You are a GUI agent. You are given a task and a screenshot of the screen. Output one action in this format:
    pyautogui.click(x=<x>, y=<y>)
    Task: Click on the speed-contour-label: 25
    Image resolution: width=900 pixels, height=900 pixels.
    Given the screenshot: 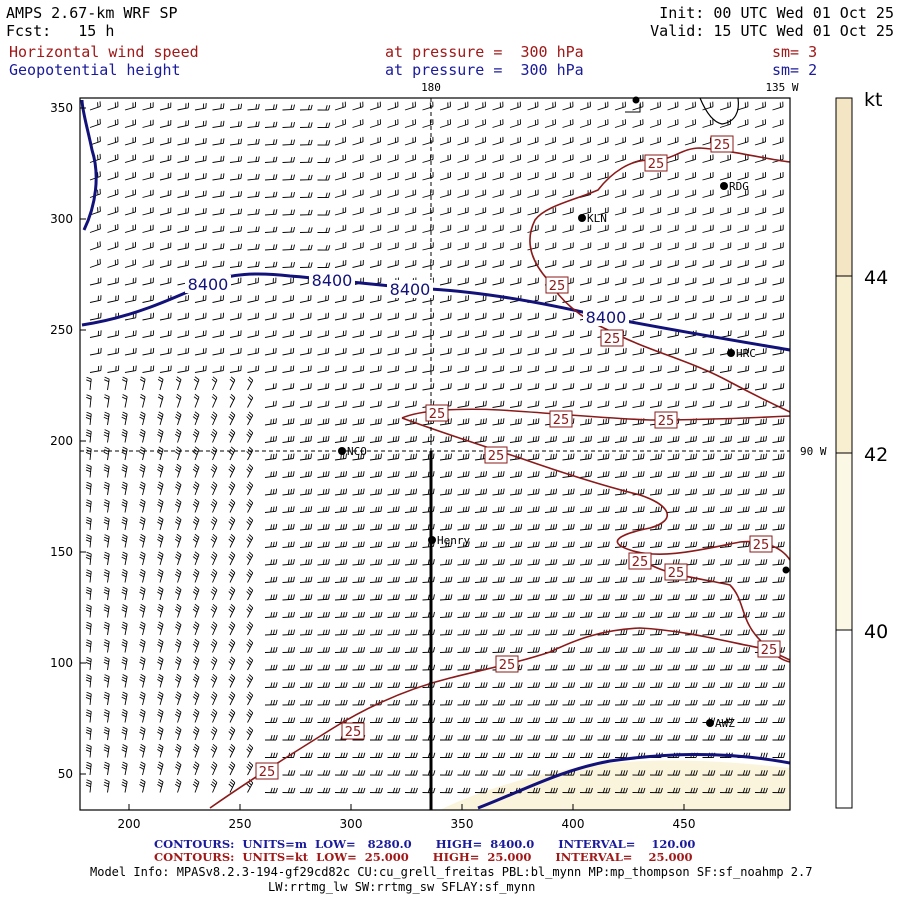 What is the action you would take?
    pyautogui.click(x=267, y=771)
    